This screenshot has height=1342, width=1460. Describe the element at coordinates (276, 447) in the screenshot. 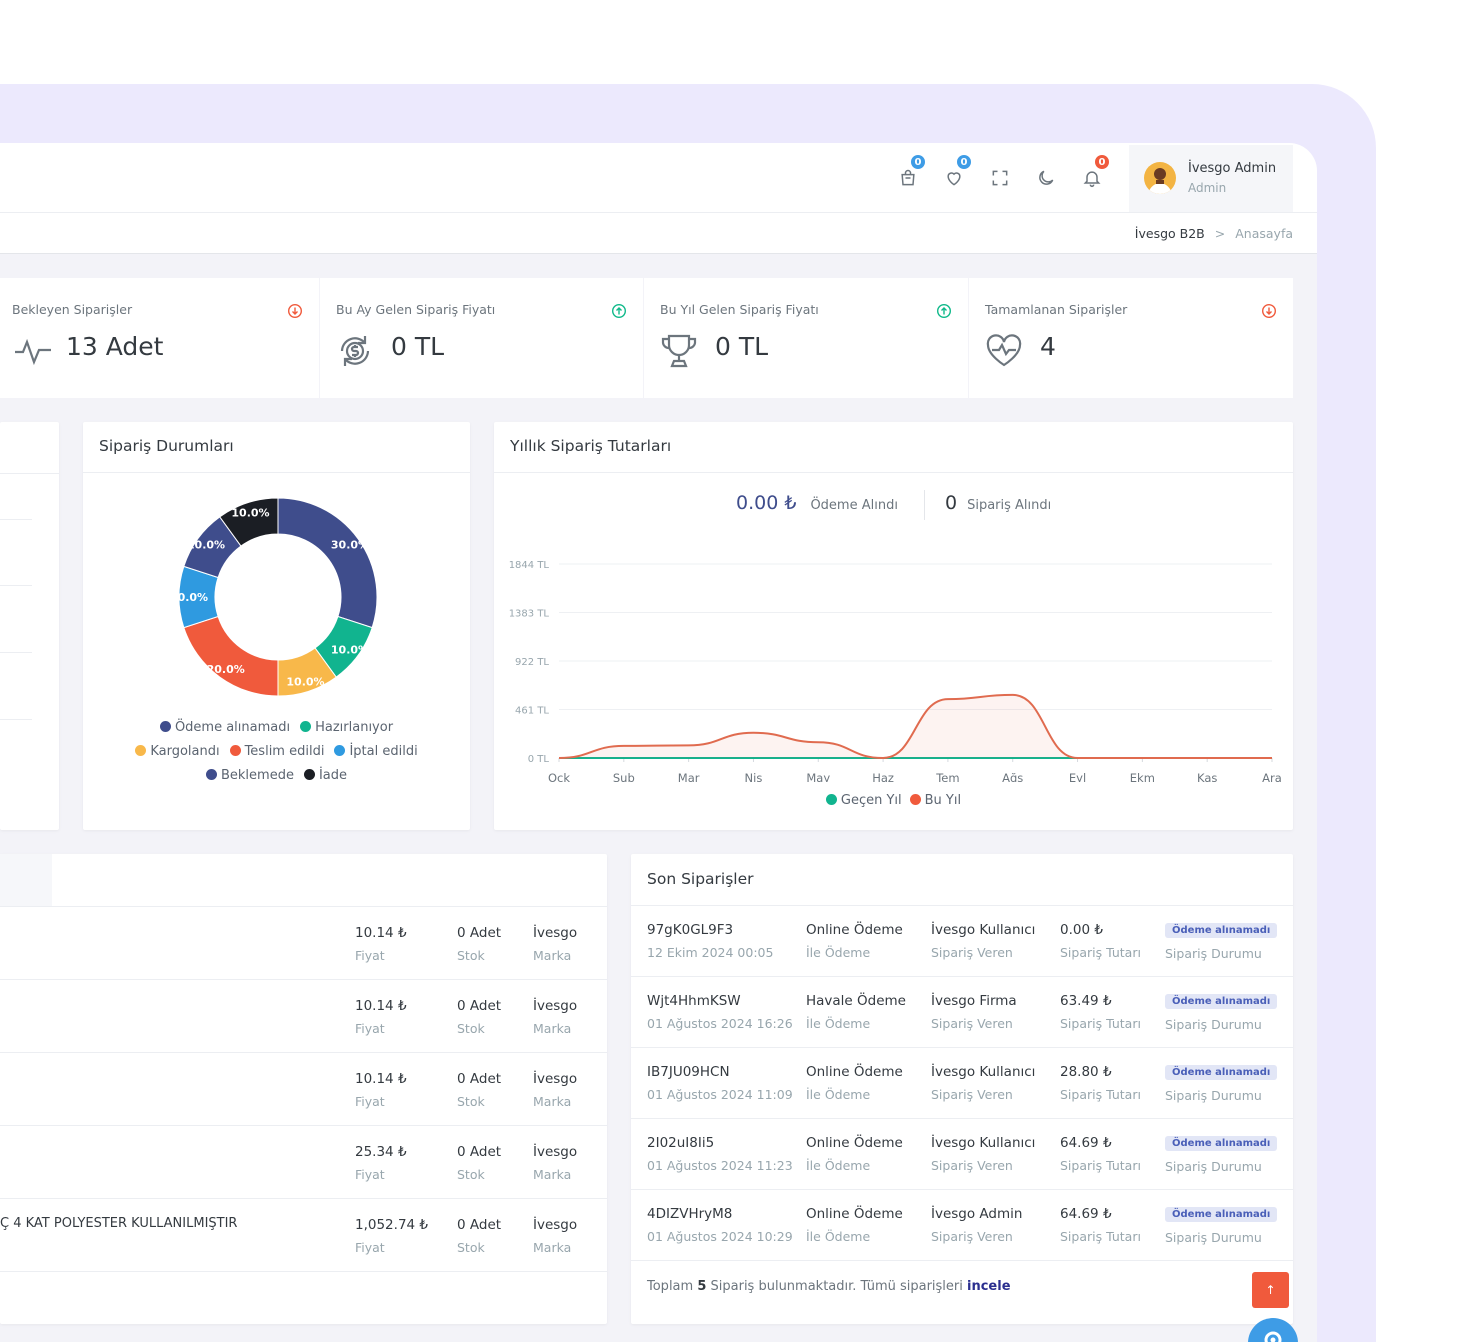

I see `card-header: Sipariş Durumları` at that location.